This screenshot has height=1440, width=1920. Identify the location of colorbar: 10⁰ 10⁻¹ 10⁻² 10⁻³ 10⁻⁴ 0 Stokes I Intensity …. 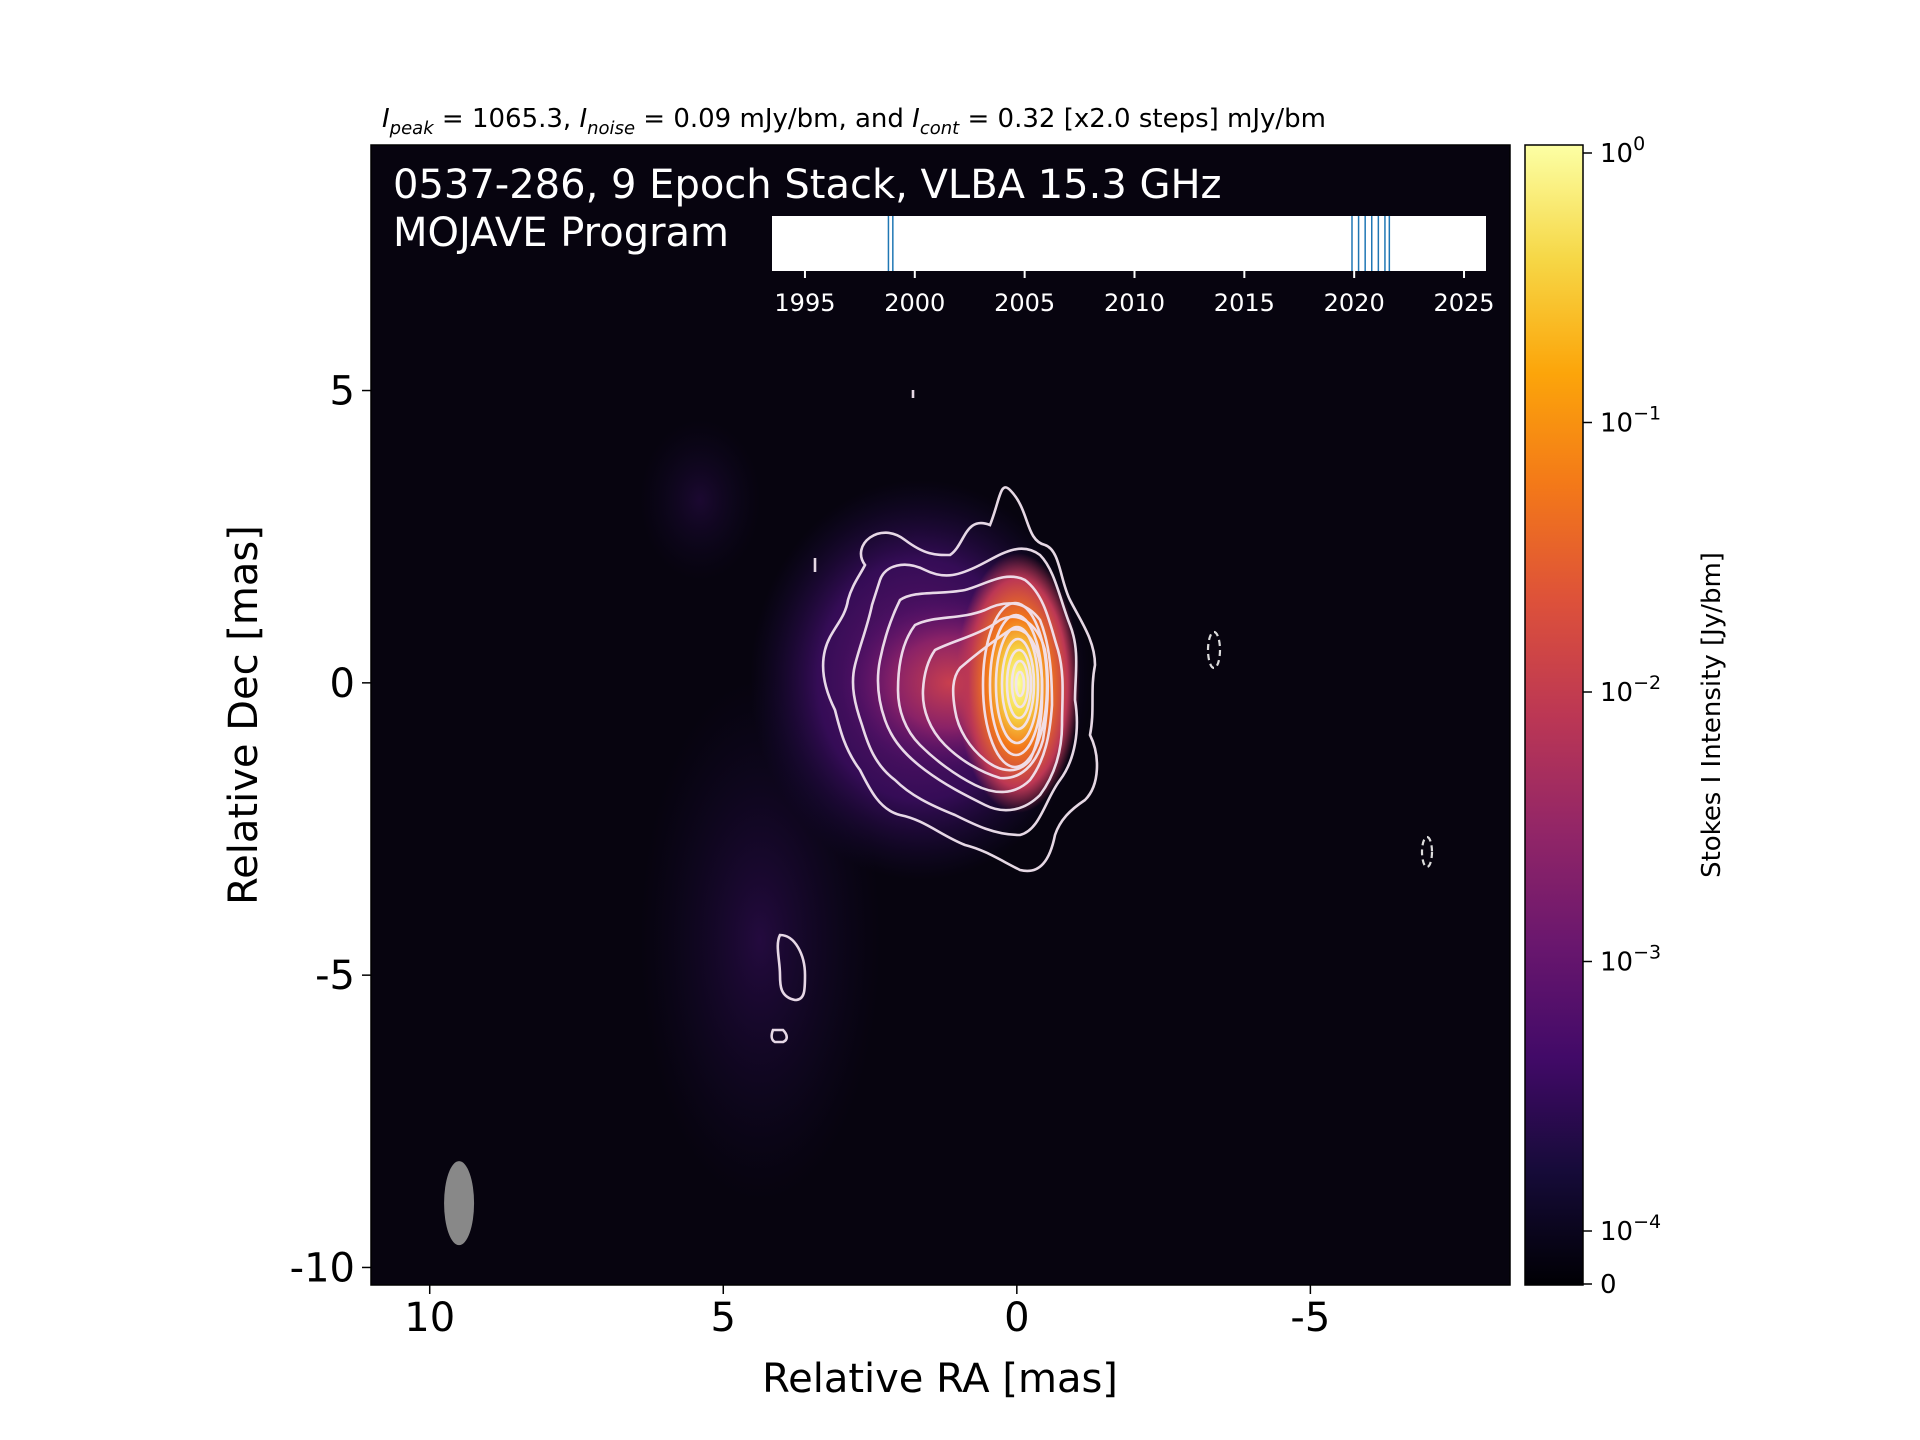
(1625, 716).